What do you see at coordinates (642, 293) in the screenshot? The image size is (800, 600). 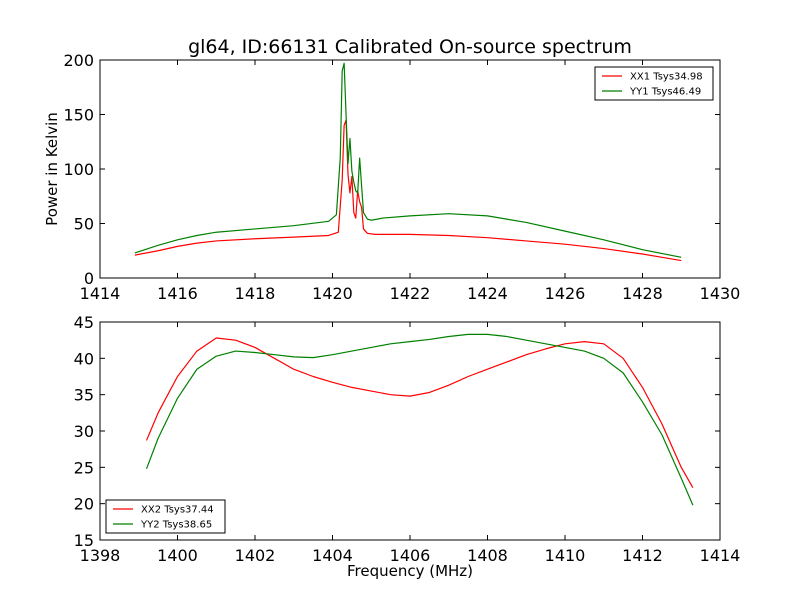 I see `top-x-tick-label: 1428` at bounding box center [642, 293].